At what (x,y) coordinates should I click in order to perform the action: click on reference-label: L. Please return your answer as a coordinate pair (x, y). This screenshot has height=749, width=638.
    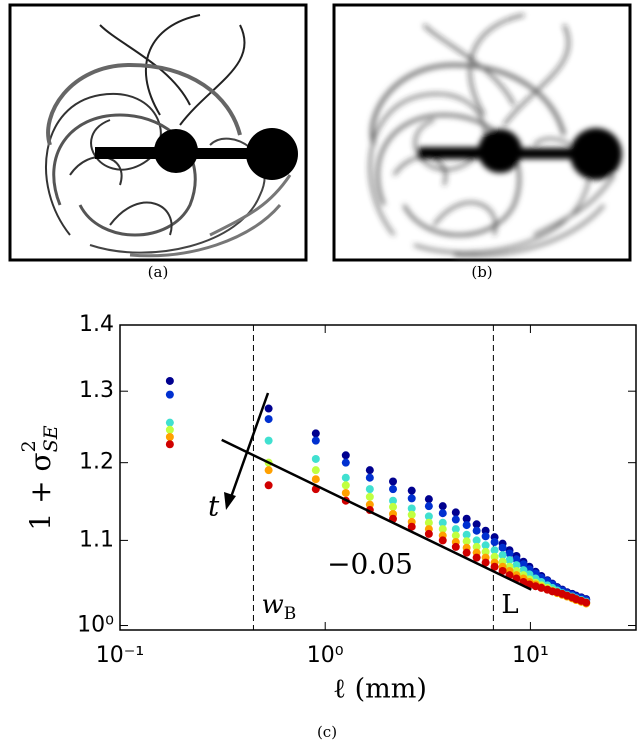
    Looking at the image, I should click on (509, 605).